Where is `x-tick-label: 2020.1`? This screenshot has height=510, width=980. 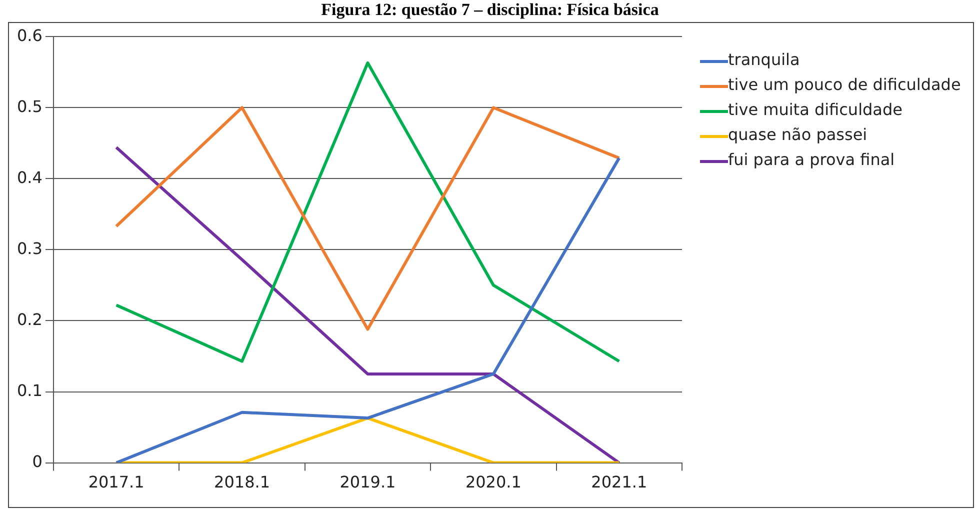 x-tick-label: 2020.1 is located at coordinates (493, 482).